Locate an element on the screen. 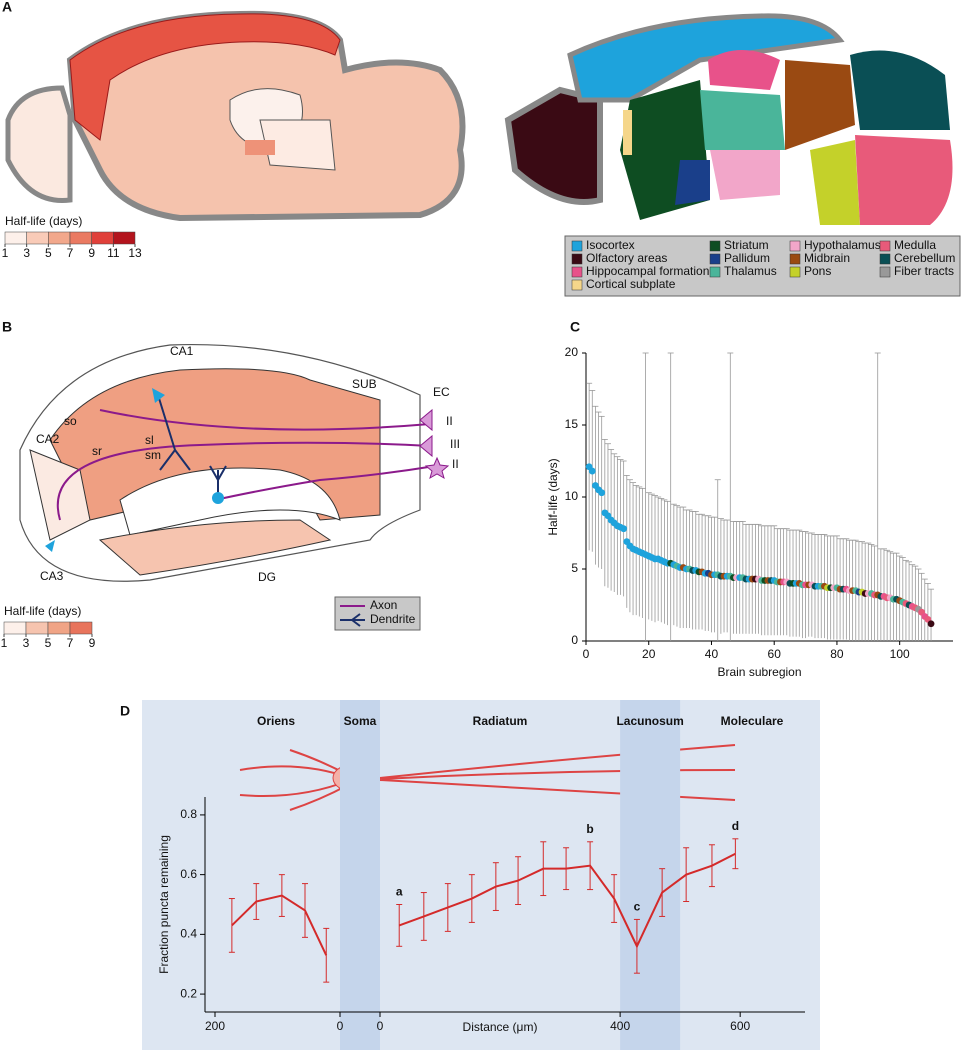 This screenshot has width=964, height=1050. brain-regions is located at coordinates (728, 119).